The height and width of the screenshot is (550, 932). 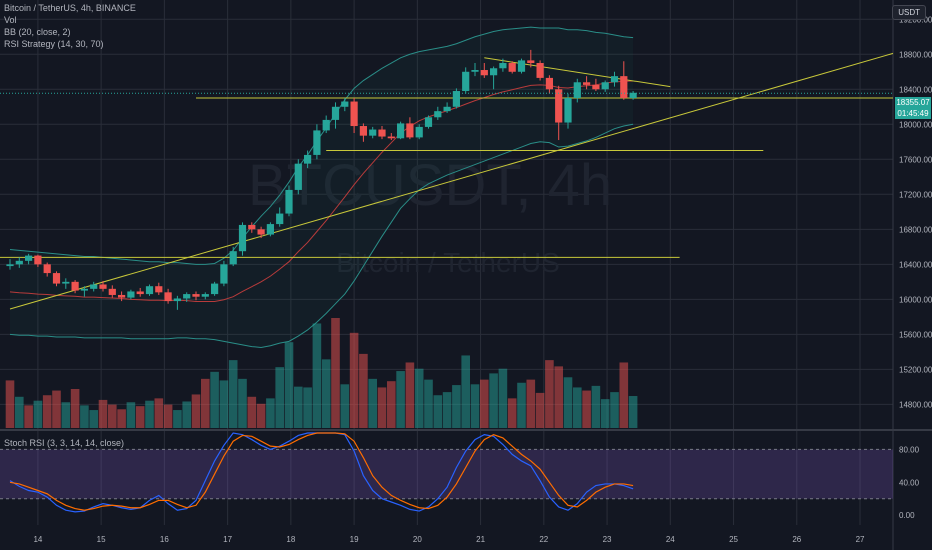 What do you see at coordinates (37, 32) in the screenshot?
I see `bollinger-indicator-label: BB (20, close, 2)` at bounding box center [37, 32].